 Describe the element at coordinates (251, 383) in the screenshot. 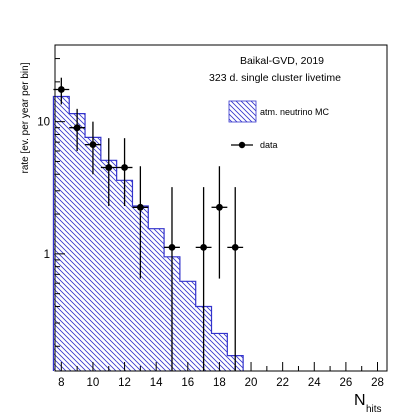

I see `x-tick-label-20: 20` at that location.